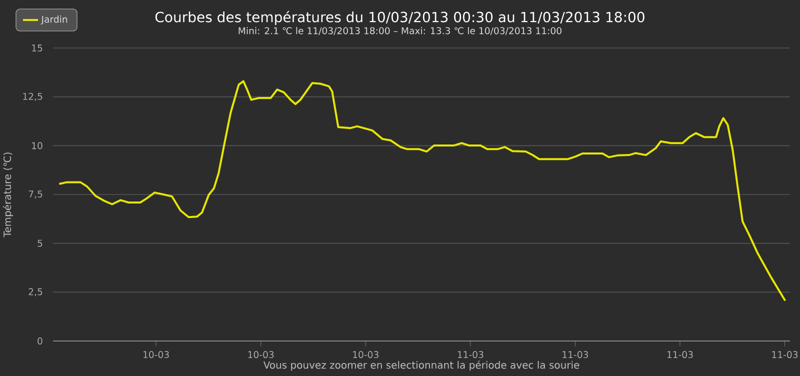 This screenshot has width=800, height=376. What do you see at coordinates (37, 48) in the screenshot?
I see `y-tick-label: 15` at bounding box center [37, 48].